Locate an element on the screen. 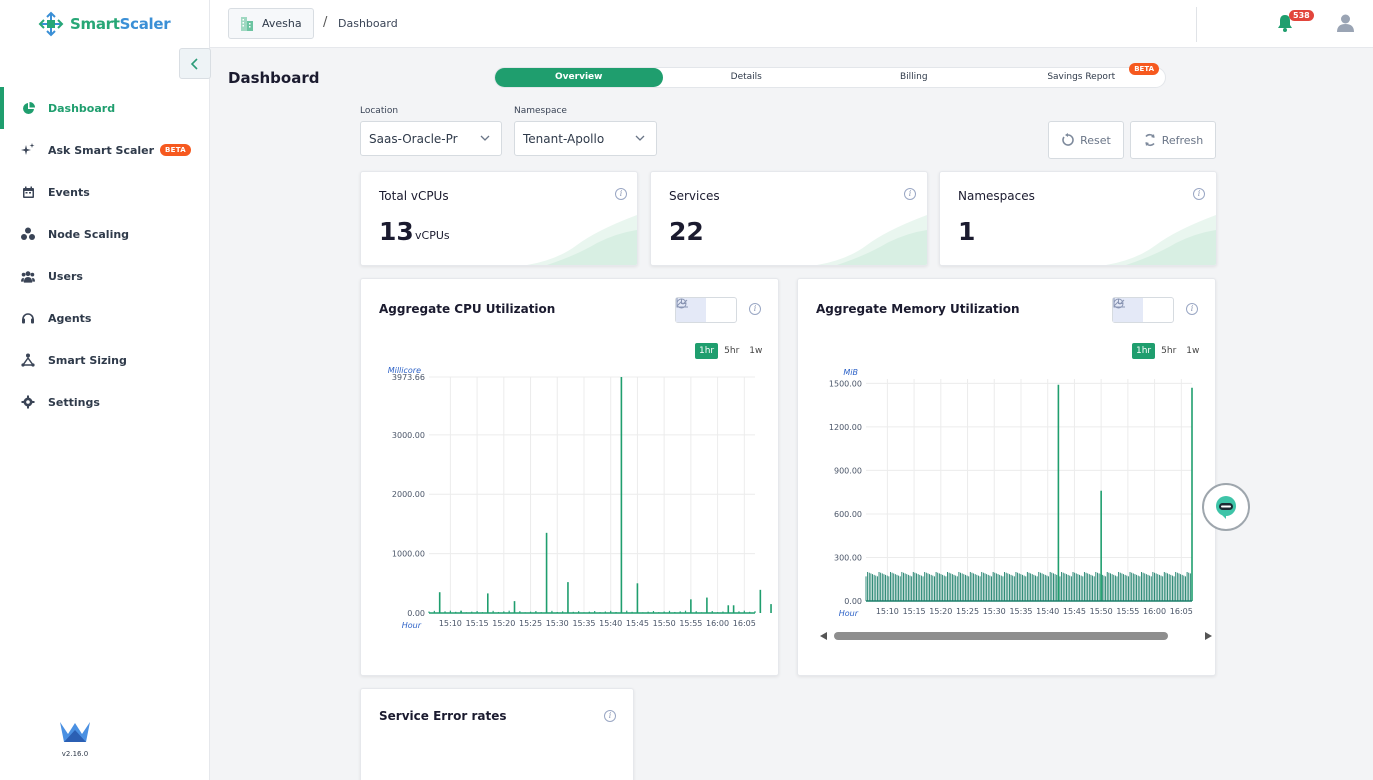 This screenshot has height=780, width=1373. gear-icon is located at coordinates (28, 402).